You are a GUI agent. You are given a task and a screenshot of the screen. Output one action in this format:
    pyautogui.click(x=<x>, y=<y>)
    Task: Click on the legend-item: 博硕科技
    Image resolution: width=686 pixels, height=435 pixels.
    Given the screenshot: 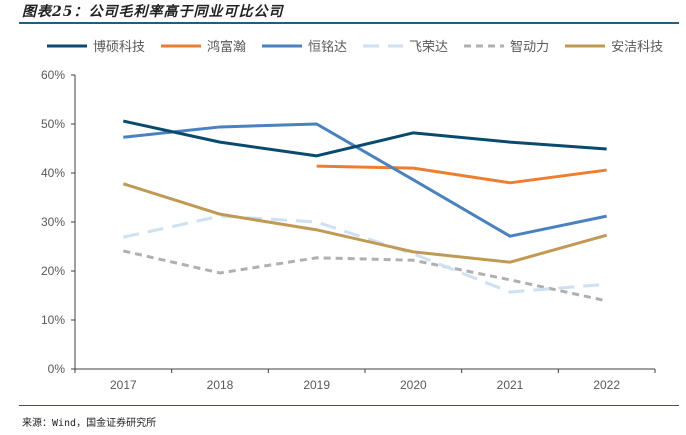 What is the action you would take?
    pyautogui.click(x=95, y=45)
    